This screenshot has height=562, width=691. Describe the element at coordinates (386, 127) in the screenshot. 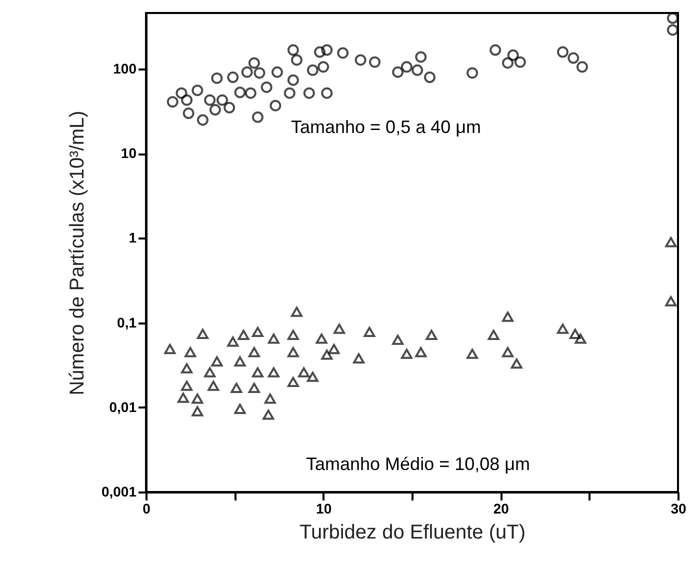

I see `series-label: Tamanho = 0,5 a 40 μm` at that location.